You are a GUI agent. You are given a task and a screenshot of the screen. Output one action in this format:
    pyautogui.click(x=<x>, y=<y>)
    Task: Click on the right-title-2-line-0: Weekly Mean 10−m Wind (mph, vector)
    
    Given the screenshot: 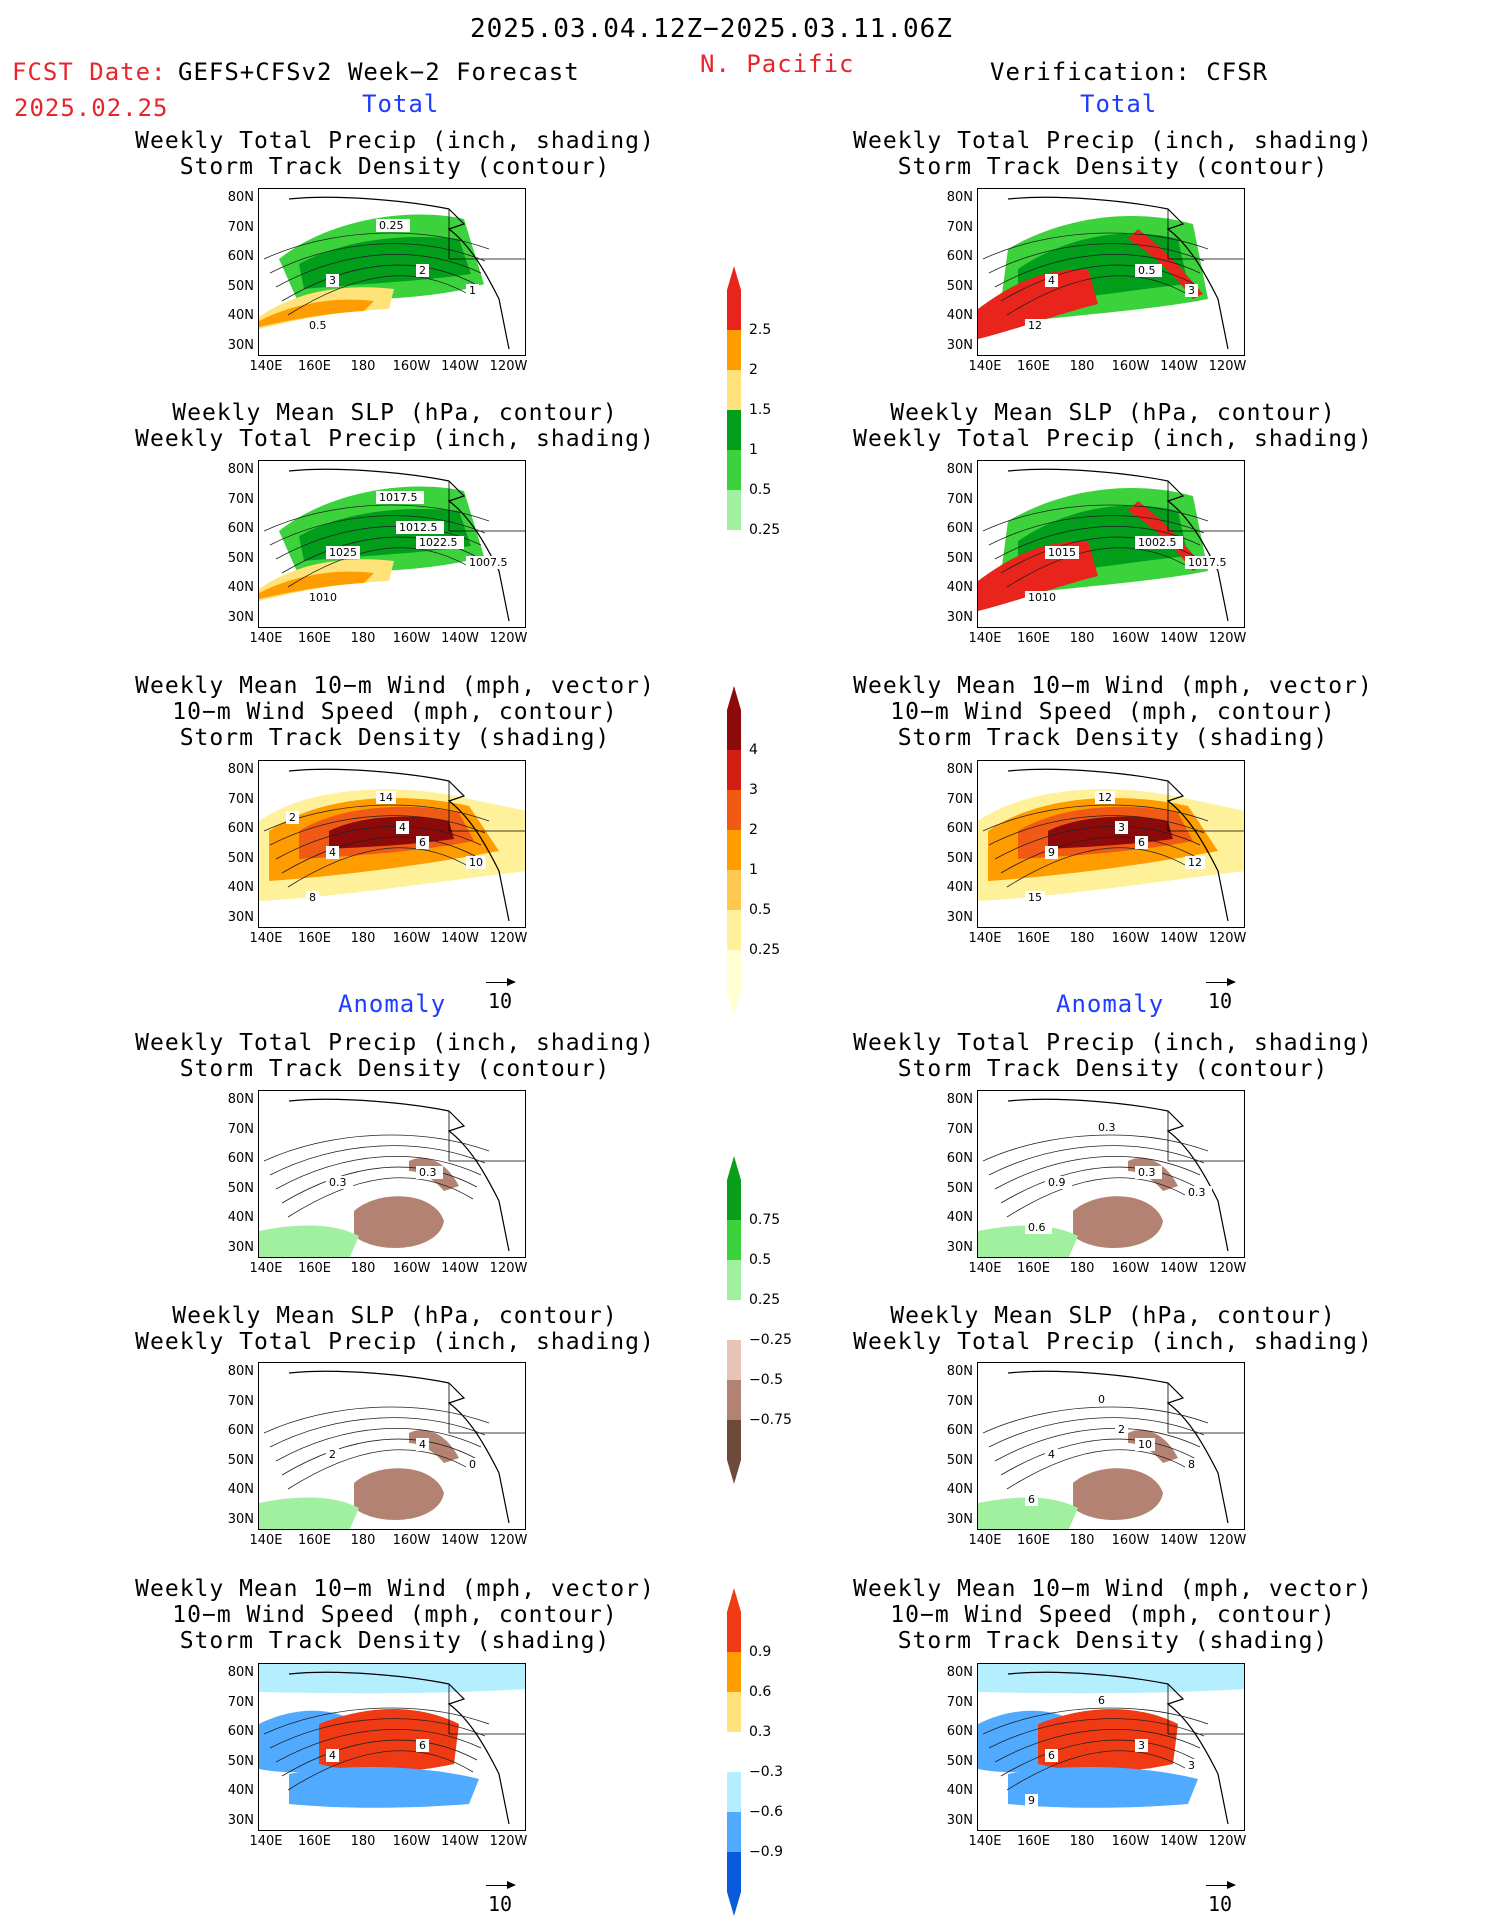 What is the action you would take?
    pyautogui.click(x=1113, y=686)
    